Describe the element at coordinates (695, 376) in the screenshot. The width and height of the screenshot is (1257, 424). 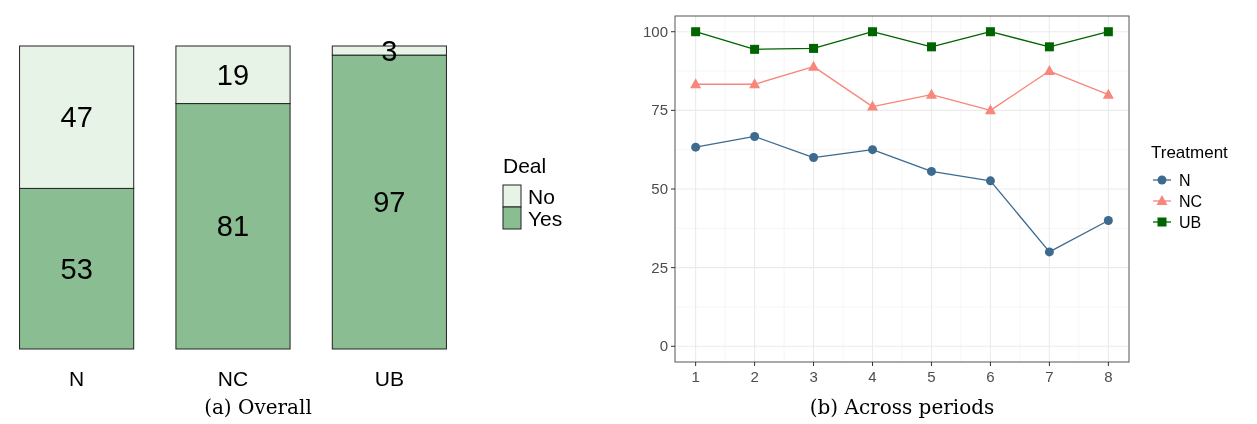
I see `x-tick-label: 1` at that location.